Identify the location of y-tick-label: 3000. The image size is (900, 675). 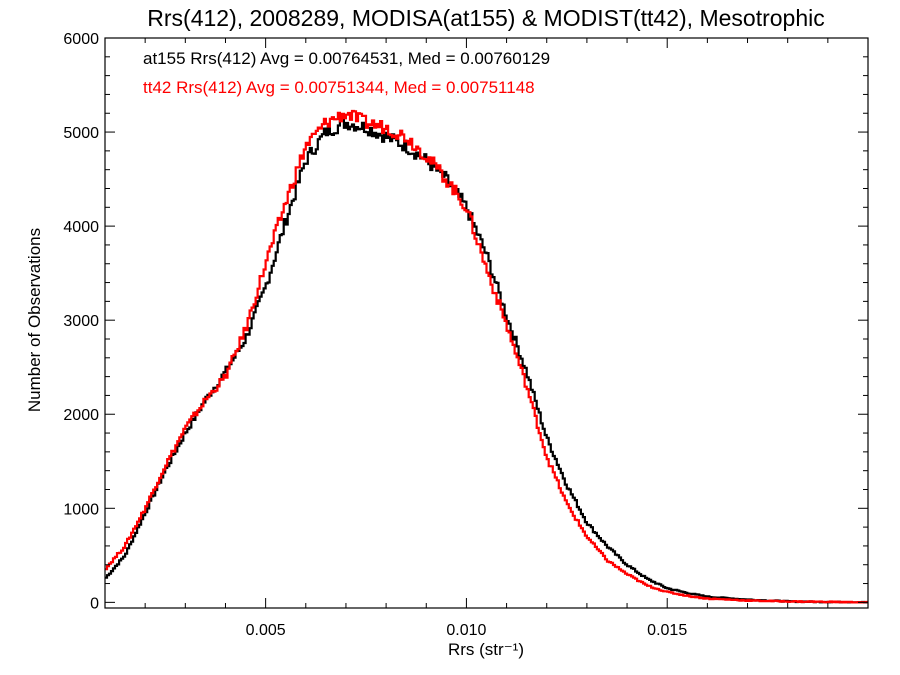
(81, 321).